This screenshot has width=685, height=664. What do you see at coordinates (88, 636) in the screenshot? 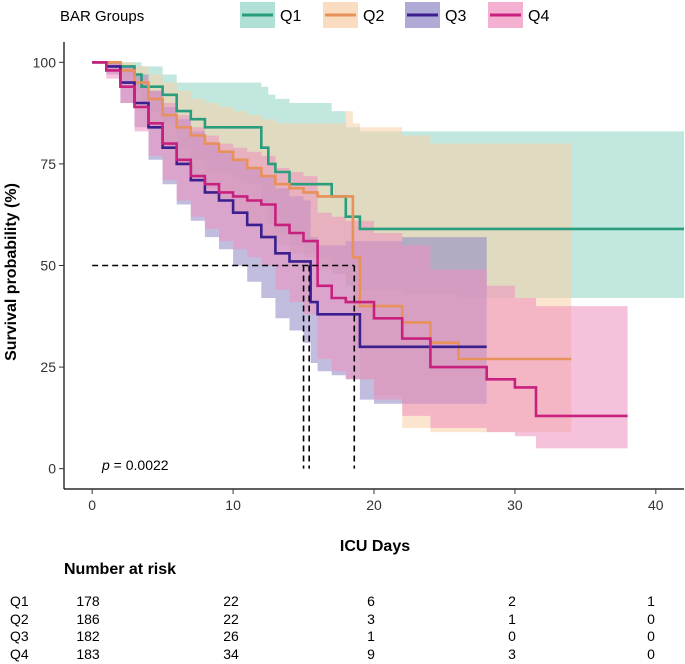
I see `risk-cell-q3-t0: 182` at bounding box center [88, 636].